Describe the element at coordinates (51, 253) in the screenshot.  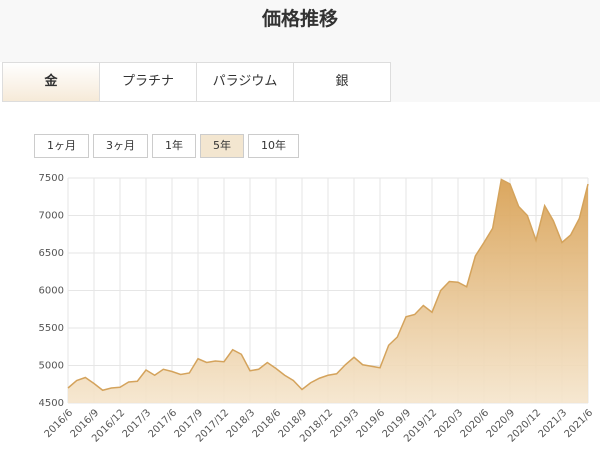
I see `y-tick-label: 6500` at that location.